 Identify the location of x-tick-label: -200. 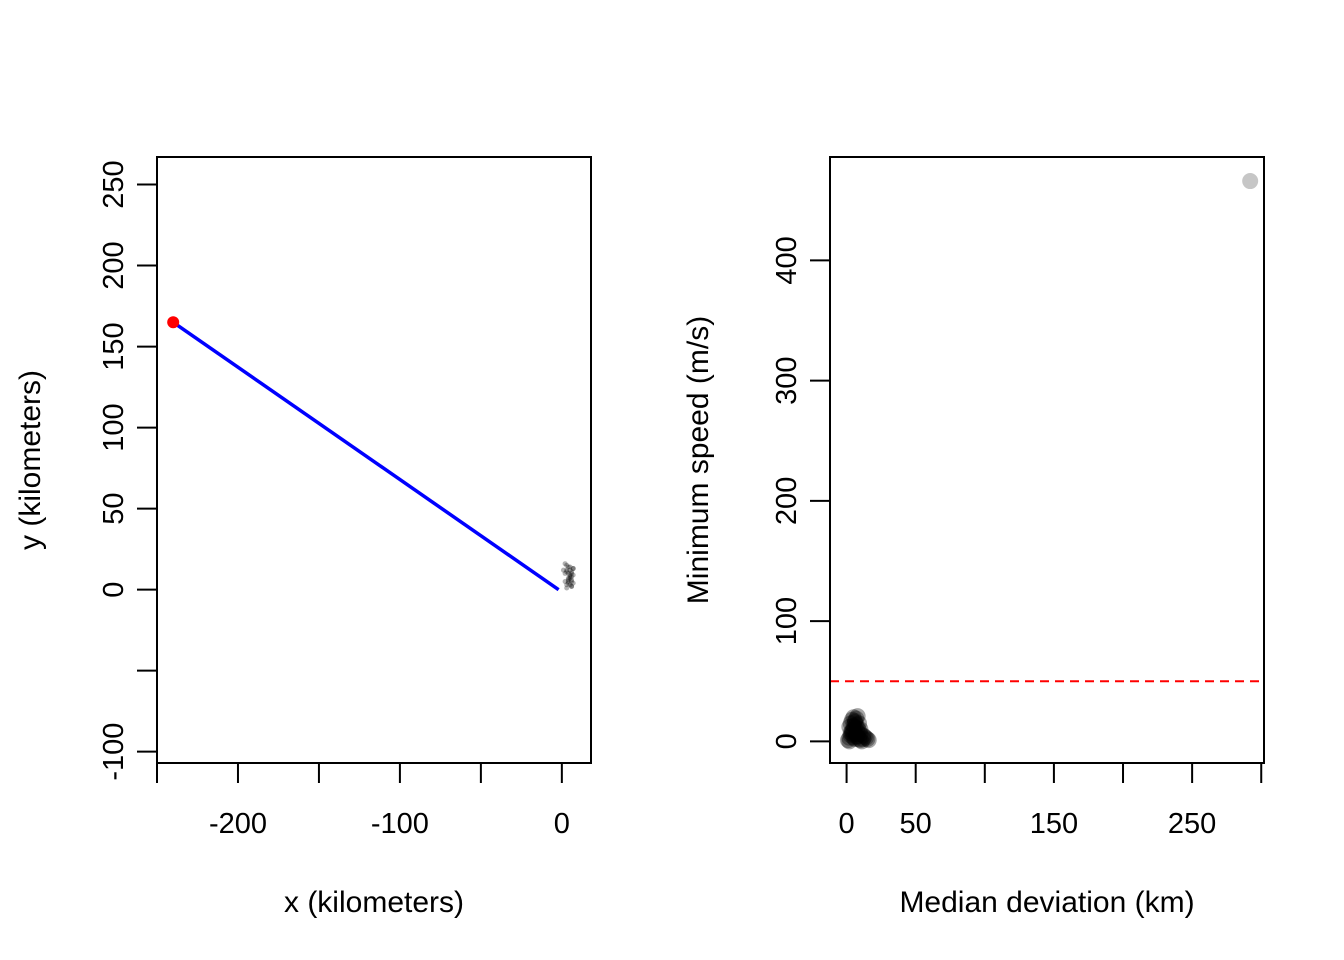
(238, 824).